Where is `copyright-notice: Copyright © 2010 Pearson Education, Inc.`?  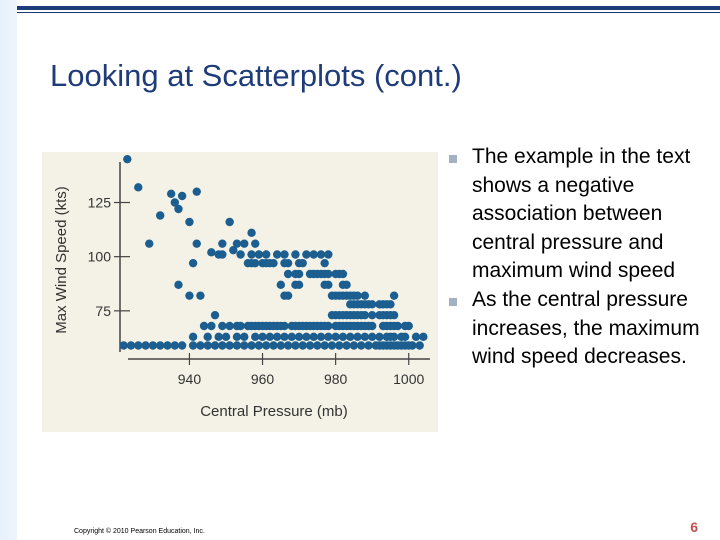
copyright-notice: Copyright © 2010 Pearson Education, Inc. is located at coordinates (139, 531).